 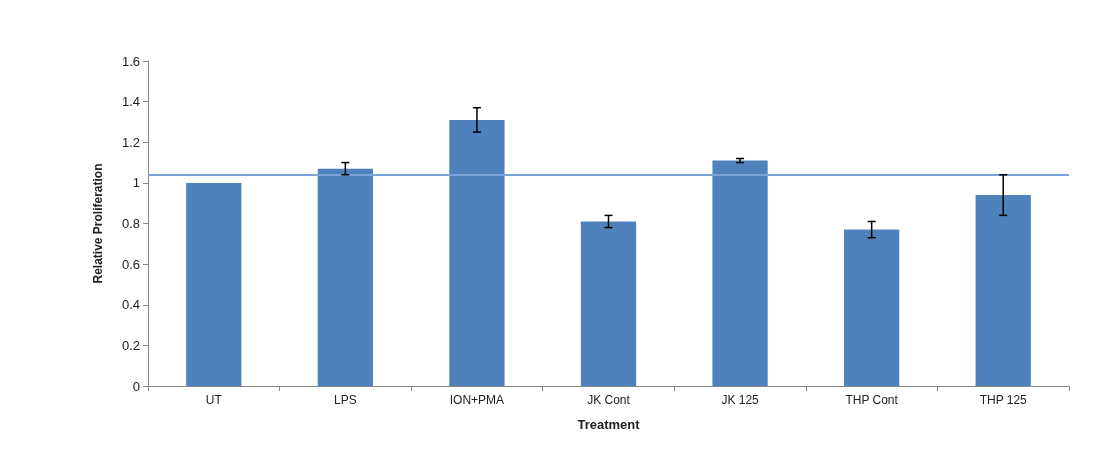 I want to click on x-tick-label: UT, so click(x=214, y=400).